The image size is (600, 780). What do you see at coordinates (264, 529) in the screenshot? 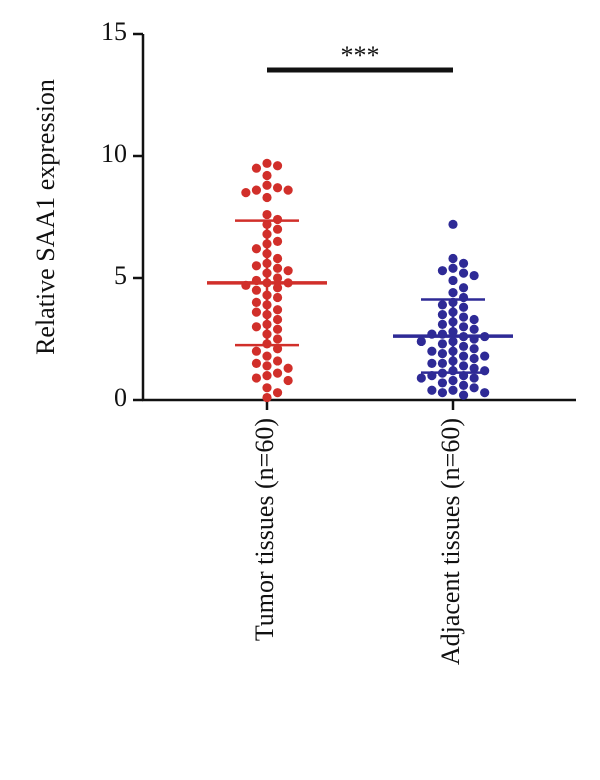
I see `x-tick-label: Tumor tissues (n=60)` at bounding box center [264, 529].